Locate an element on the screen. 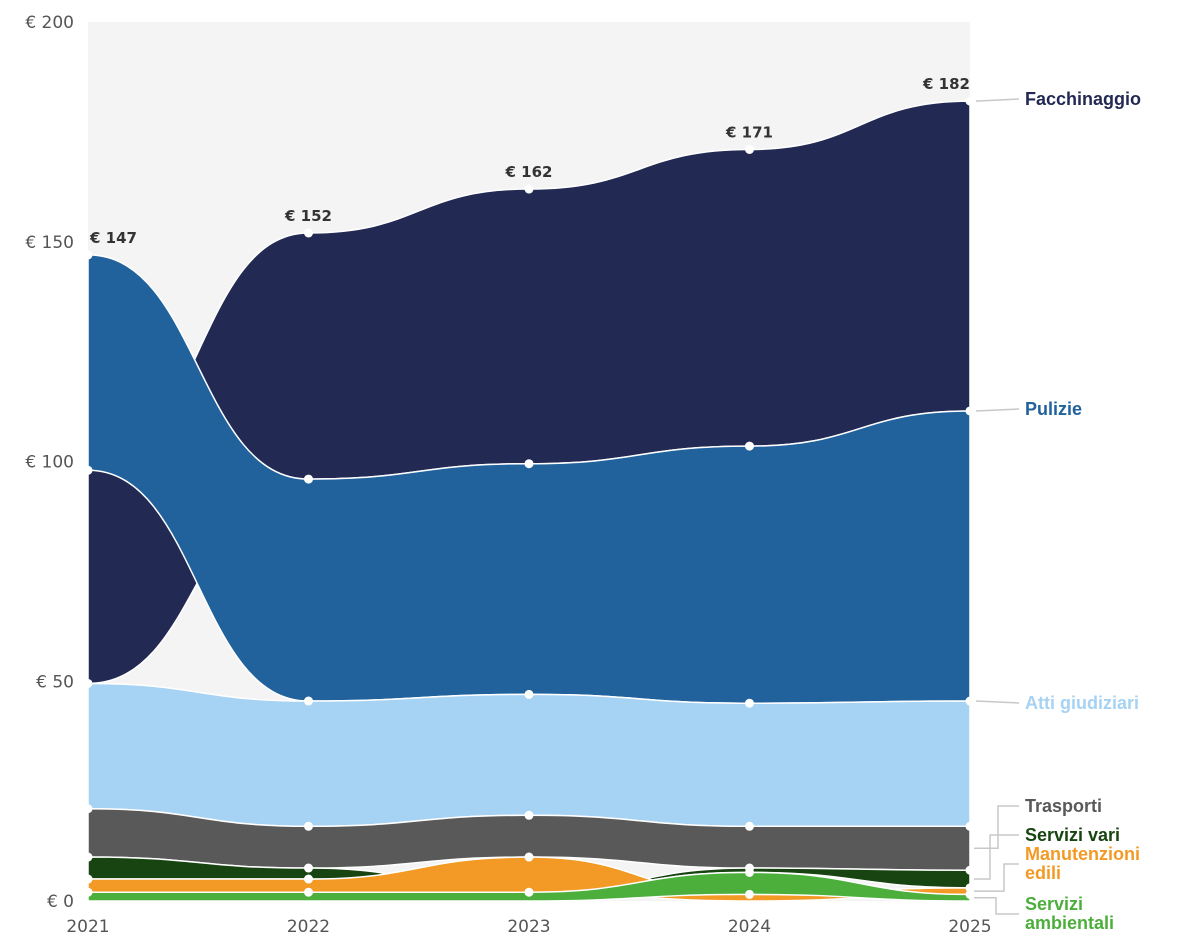  x-tick-label: 2021 is located at coordinates (87, 927).